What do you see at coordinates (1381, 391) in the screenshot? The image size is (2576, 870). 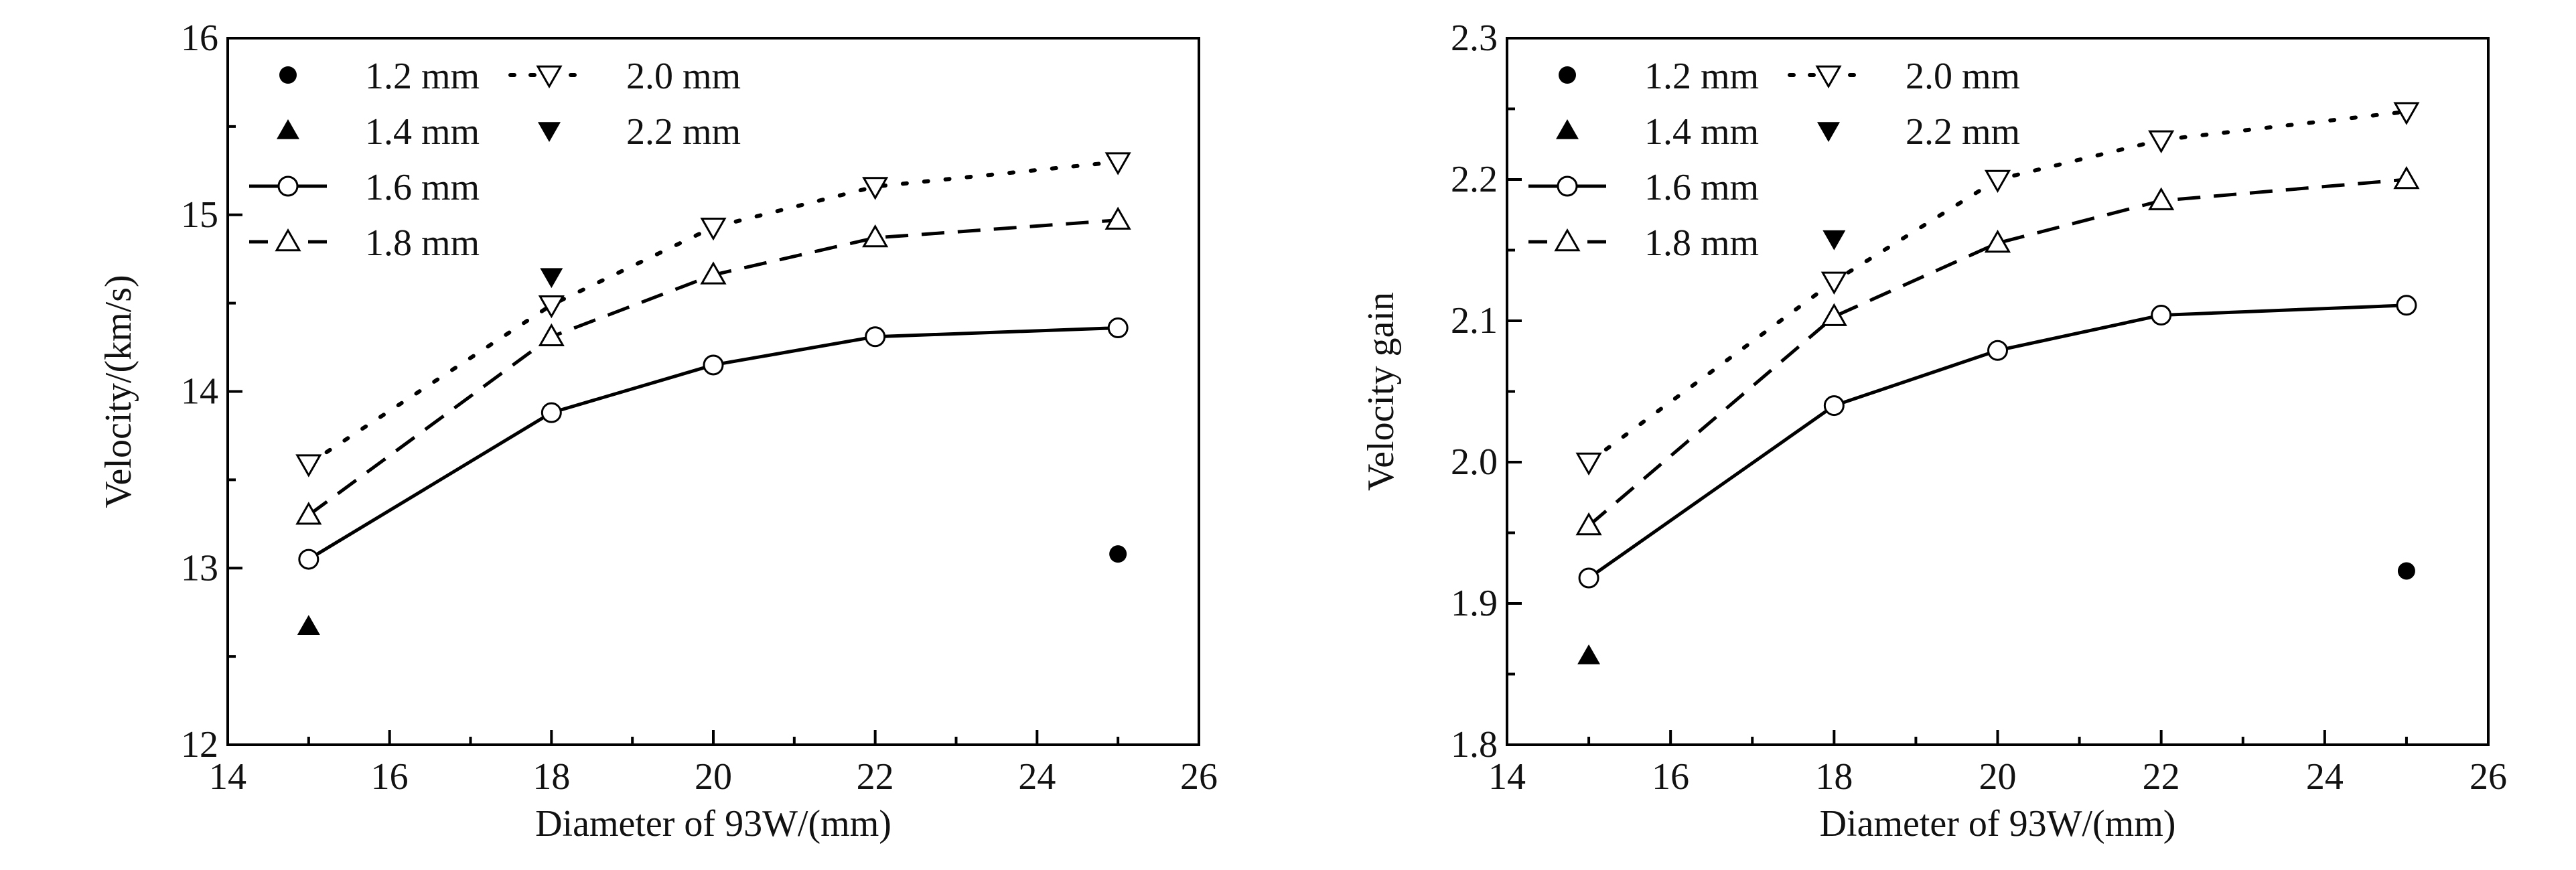 I see `y-axis-label: Velocity gain` at bounding box center [1381, 391].